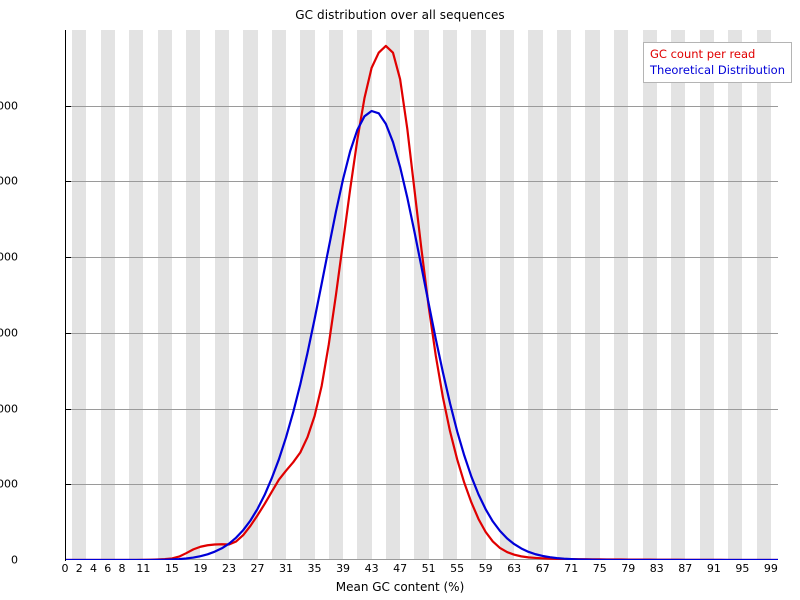 This screenshot has height=600, width=800. Describe the element at coordinates (108, 568) in the screenshot. I see `x-axis-tick-label: 6` at that location.